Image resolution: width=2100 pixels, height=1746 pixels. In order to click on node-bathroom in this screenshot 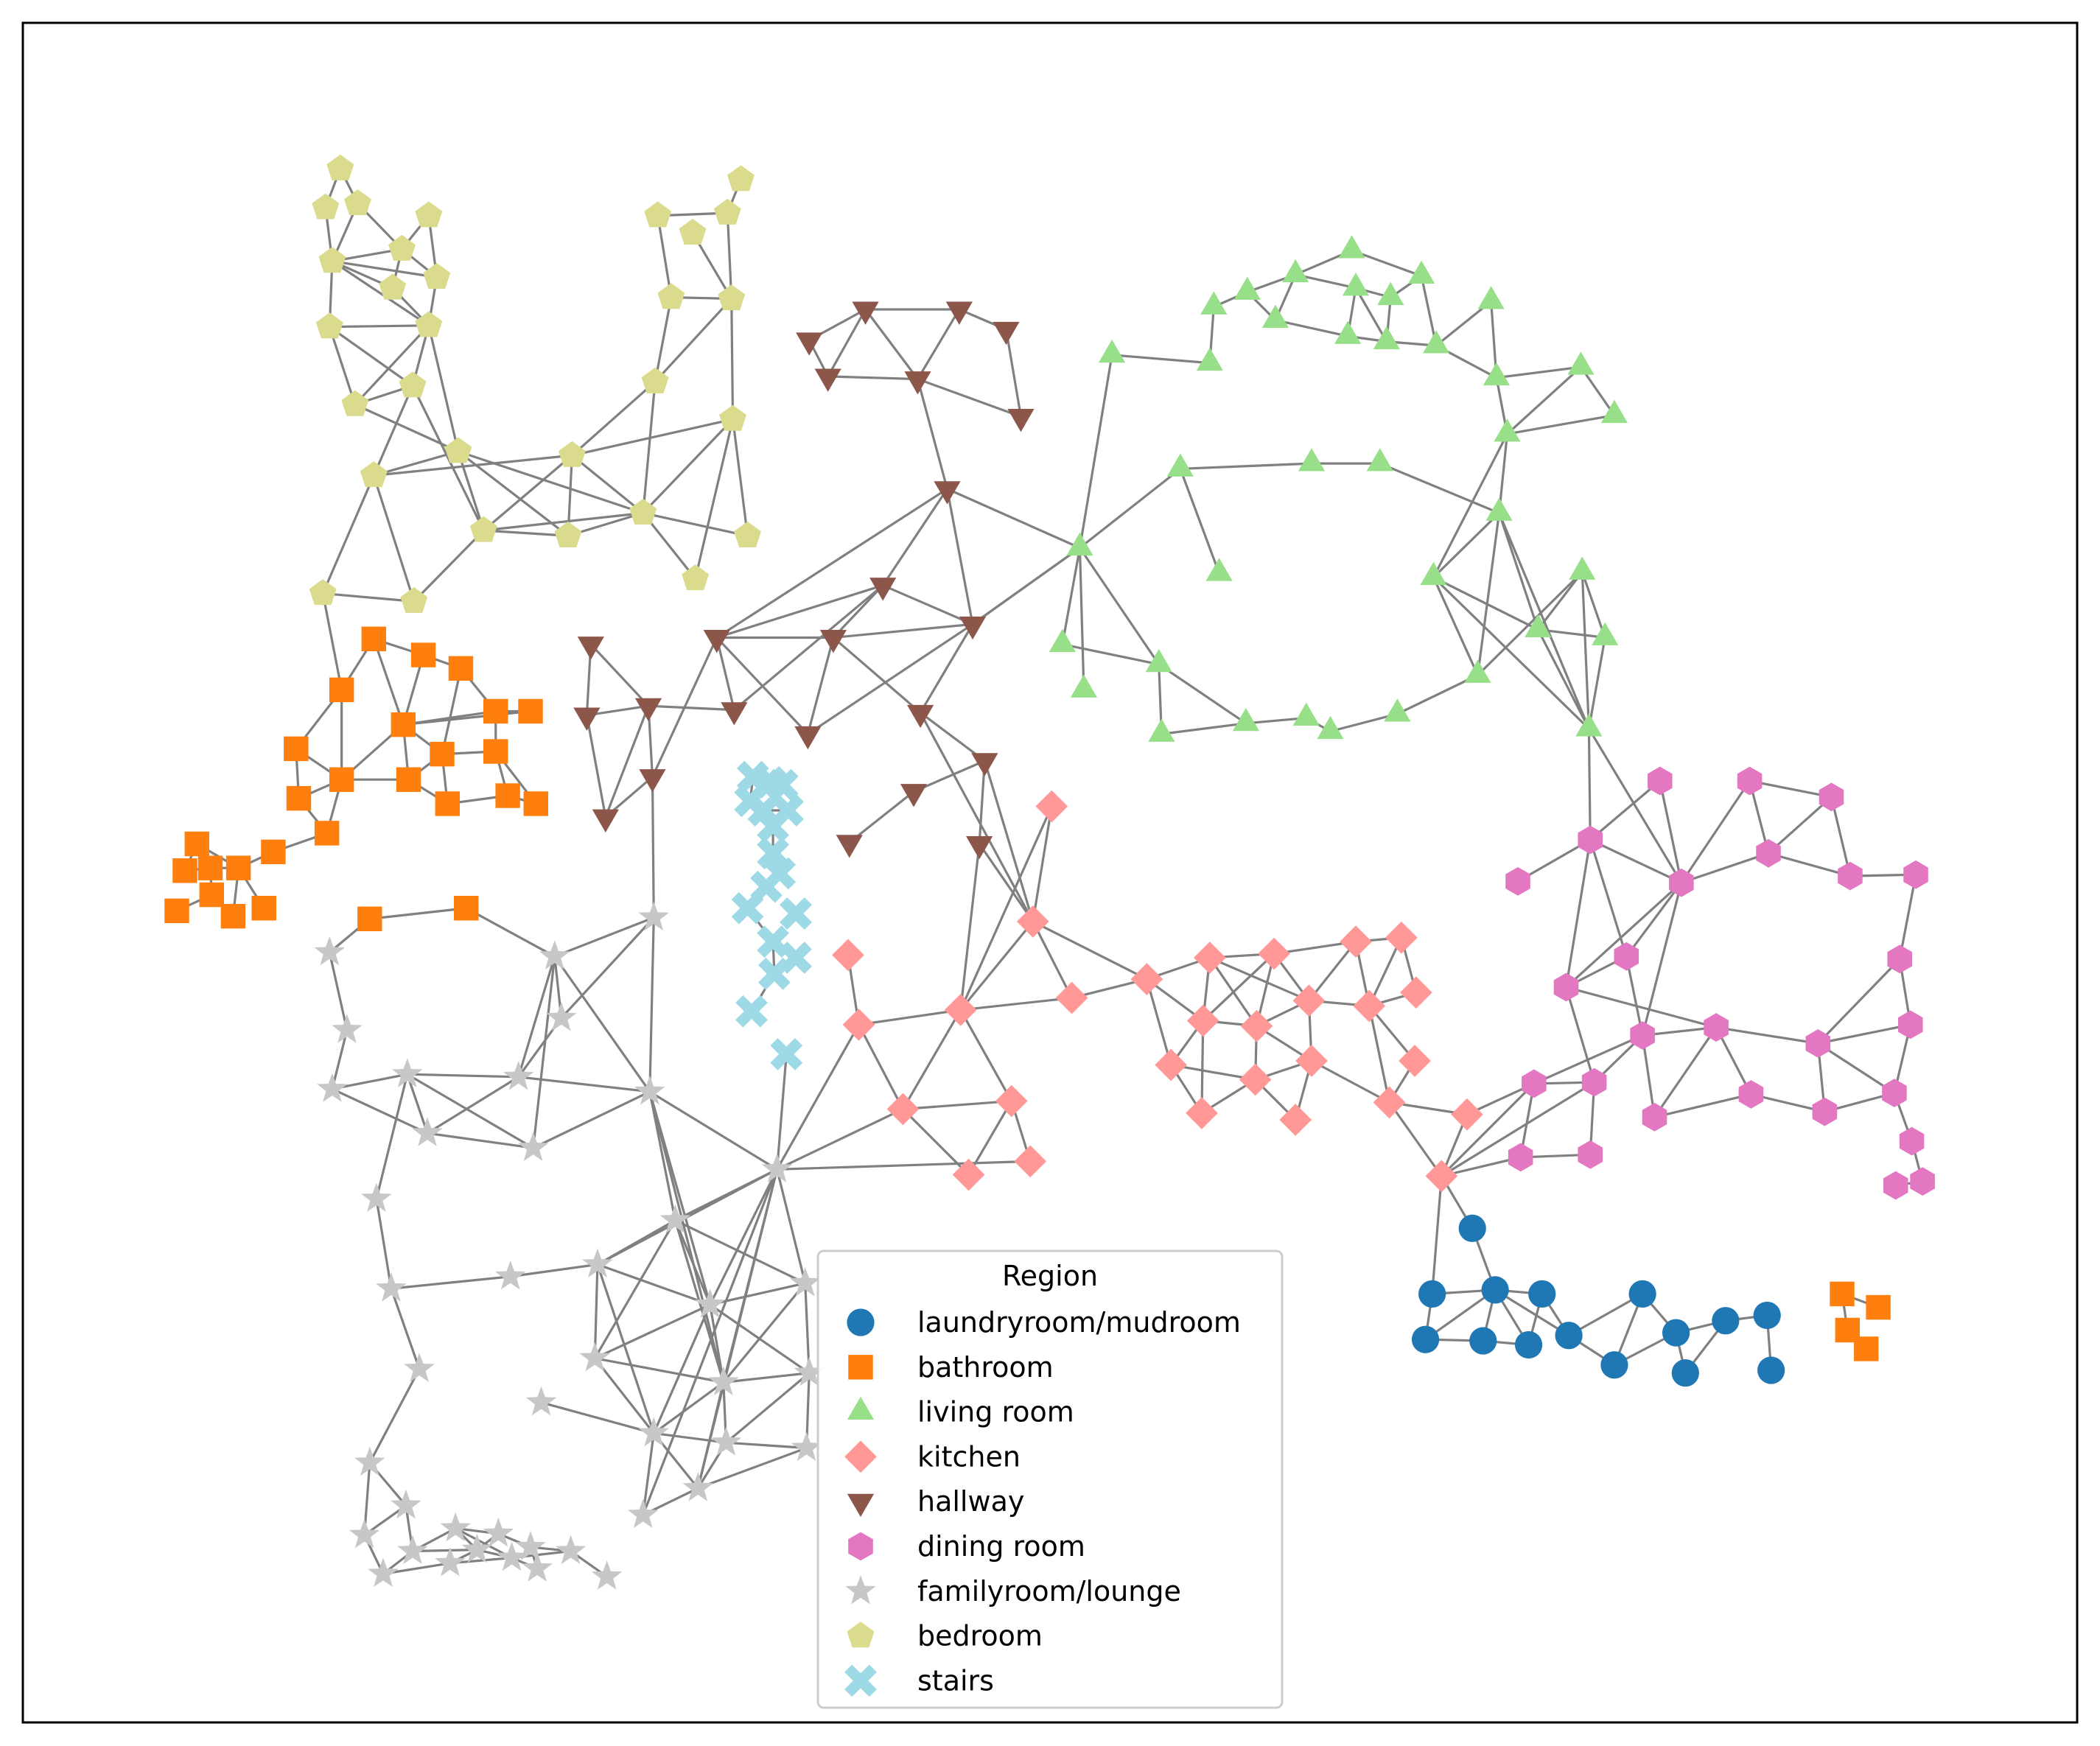, I will do `click(495, 752)`.